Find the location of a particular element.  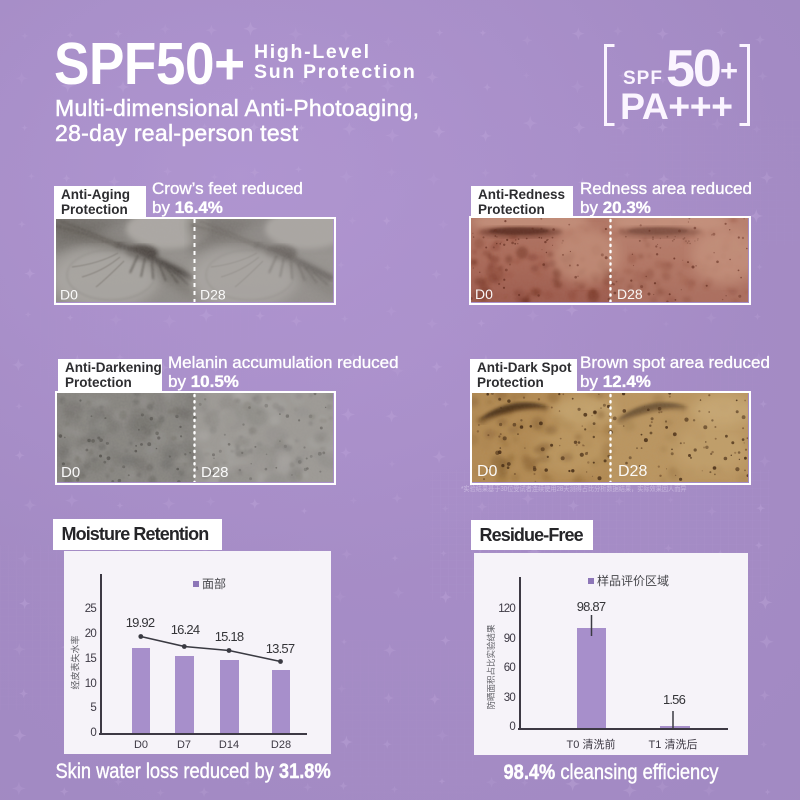

svg-text: 50 is located at coordinates (693, 71).